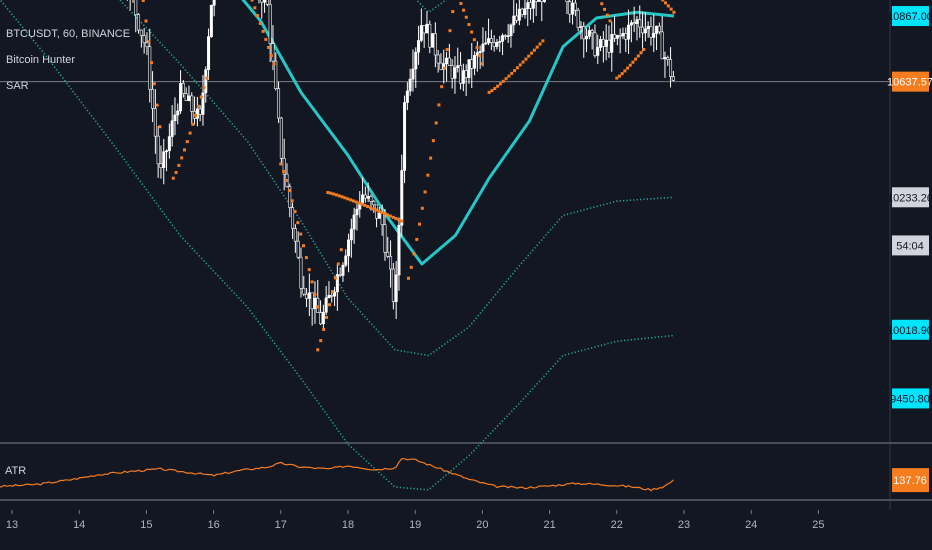 The width and height of the screenshot is (932, 550). Describe the element at coordinates (684, 525) in the screenshot. I see `time-tick-label: 23` at that location.